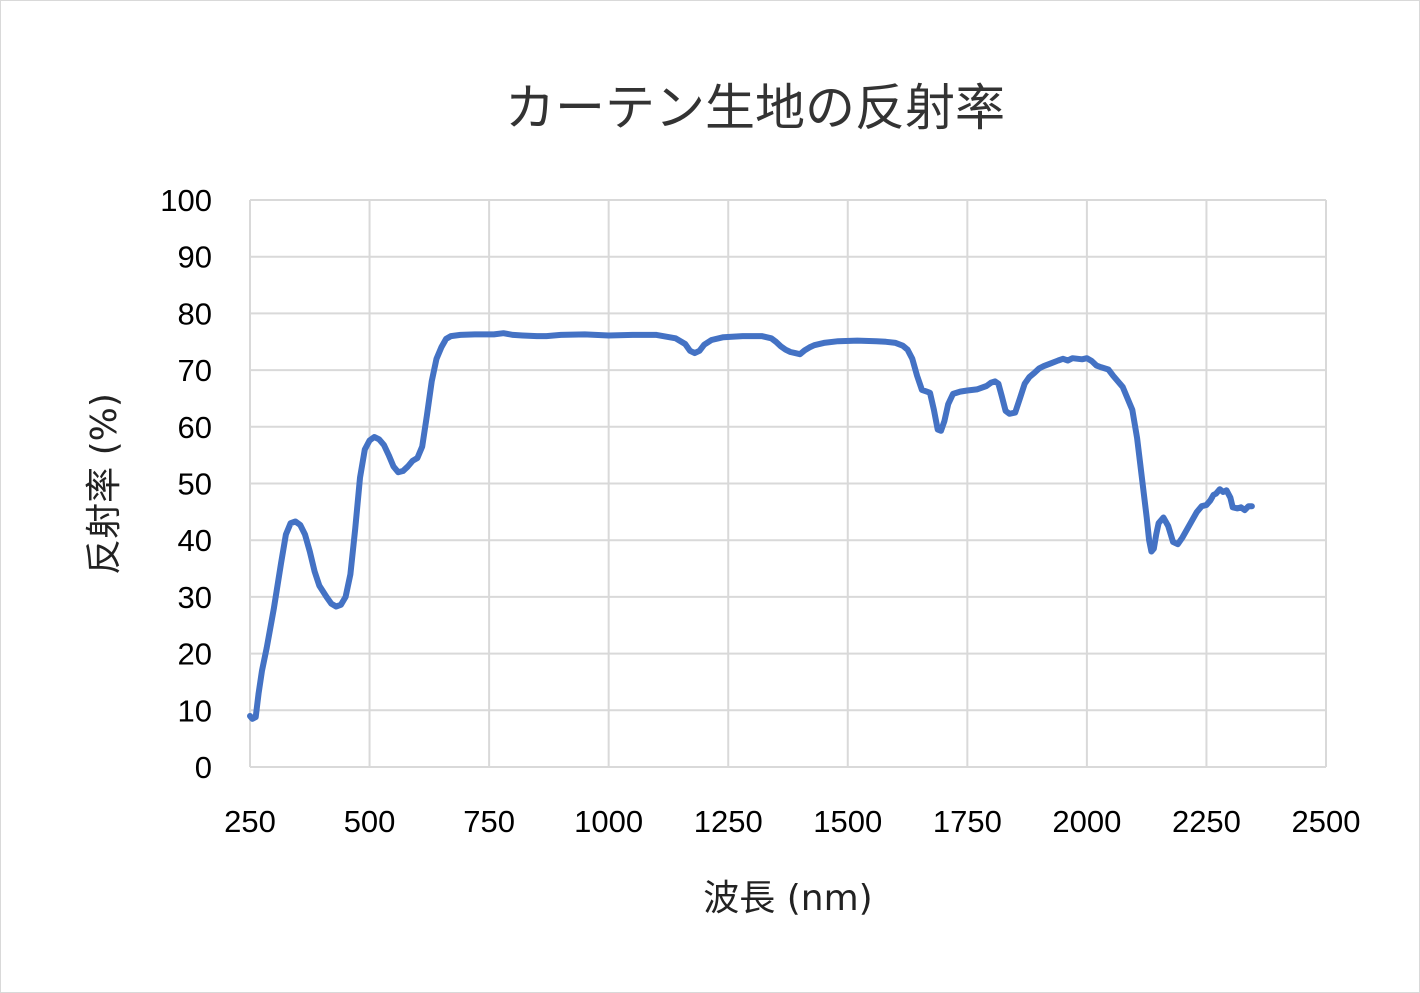 Image resolution: width=1420 pixels, height=993 pixels. Describe the element at coordinates (186, 200) in the screenshot. I see `y-tick-label: 100` at that location.